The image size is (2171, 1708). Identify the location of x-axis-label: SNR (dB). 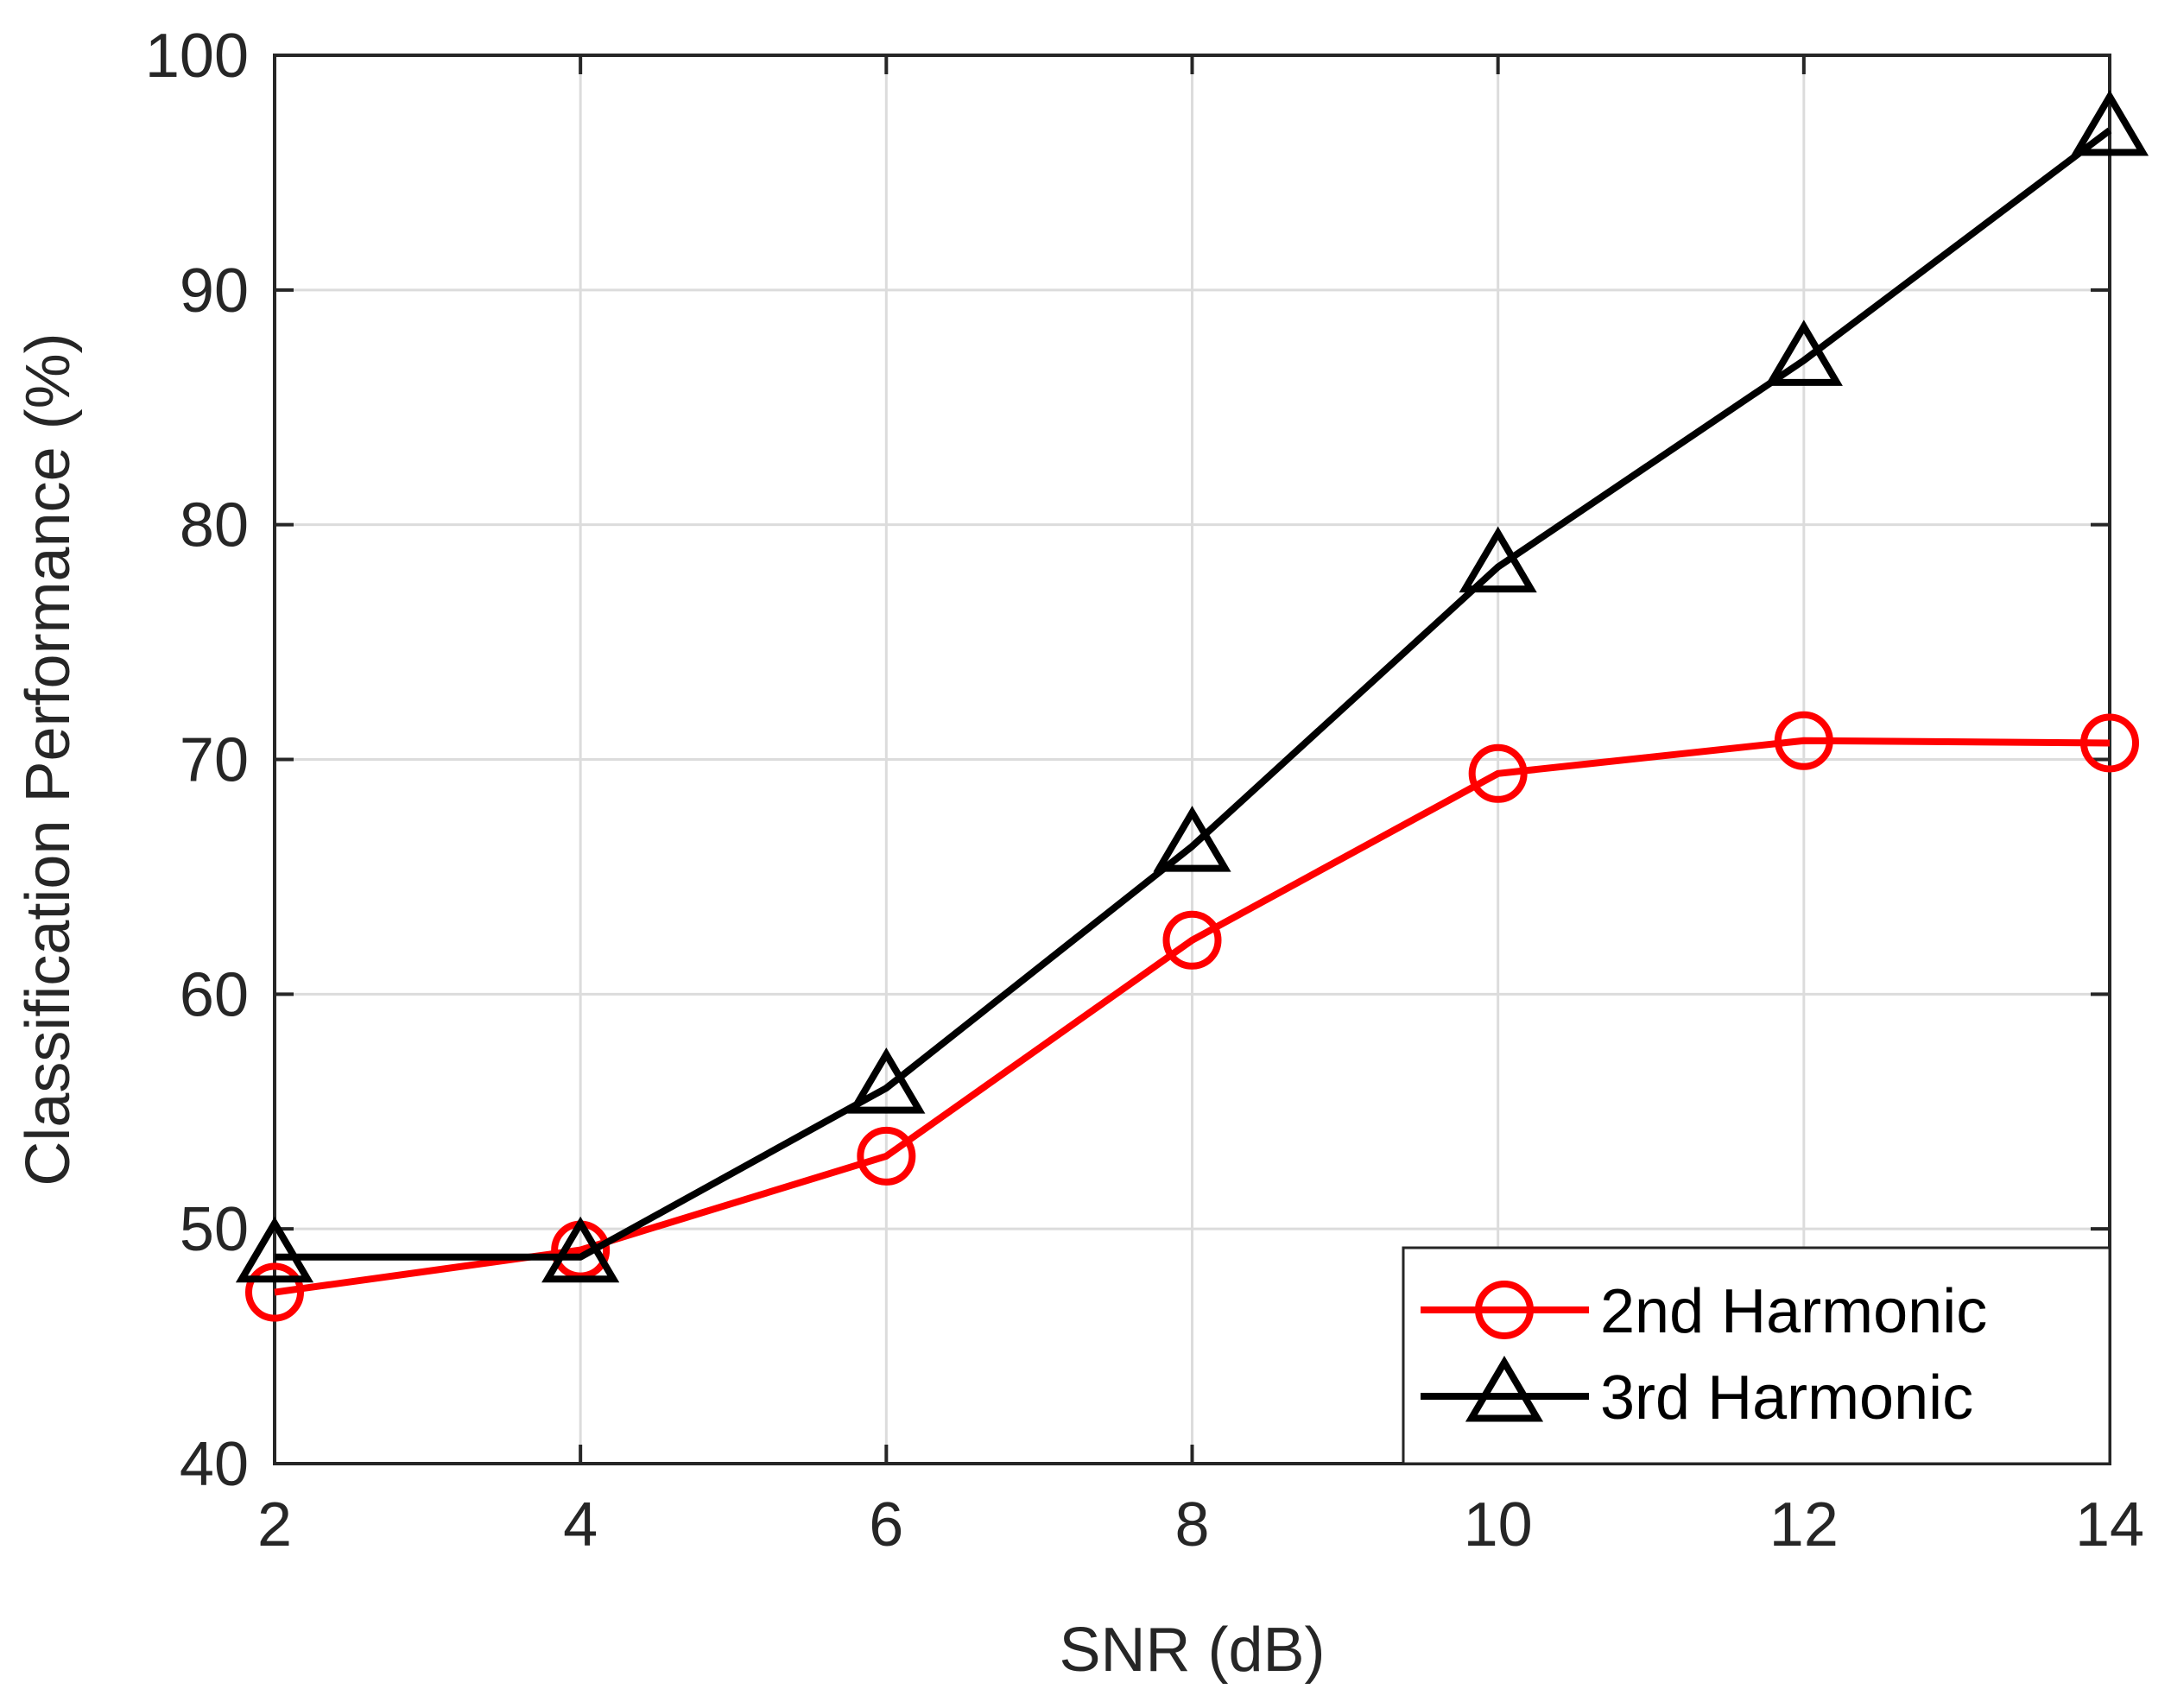
(1192, 1650).